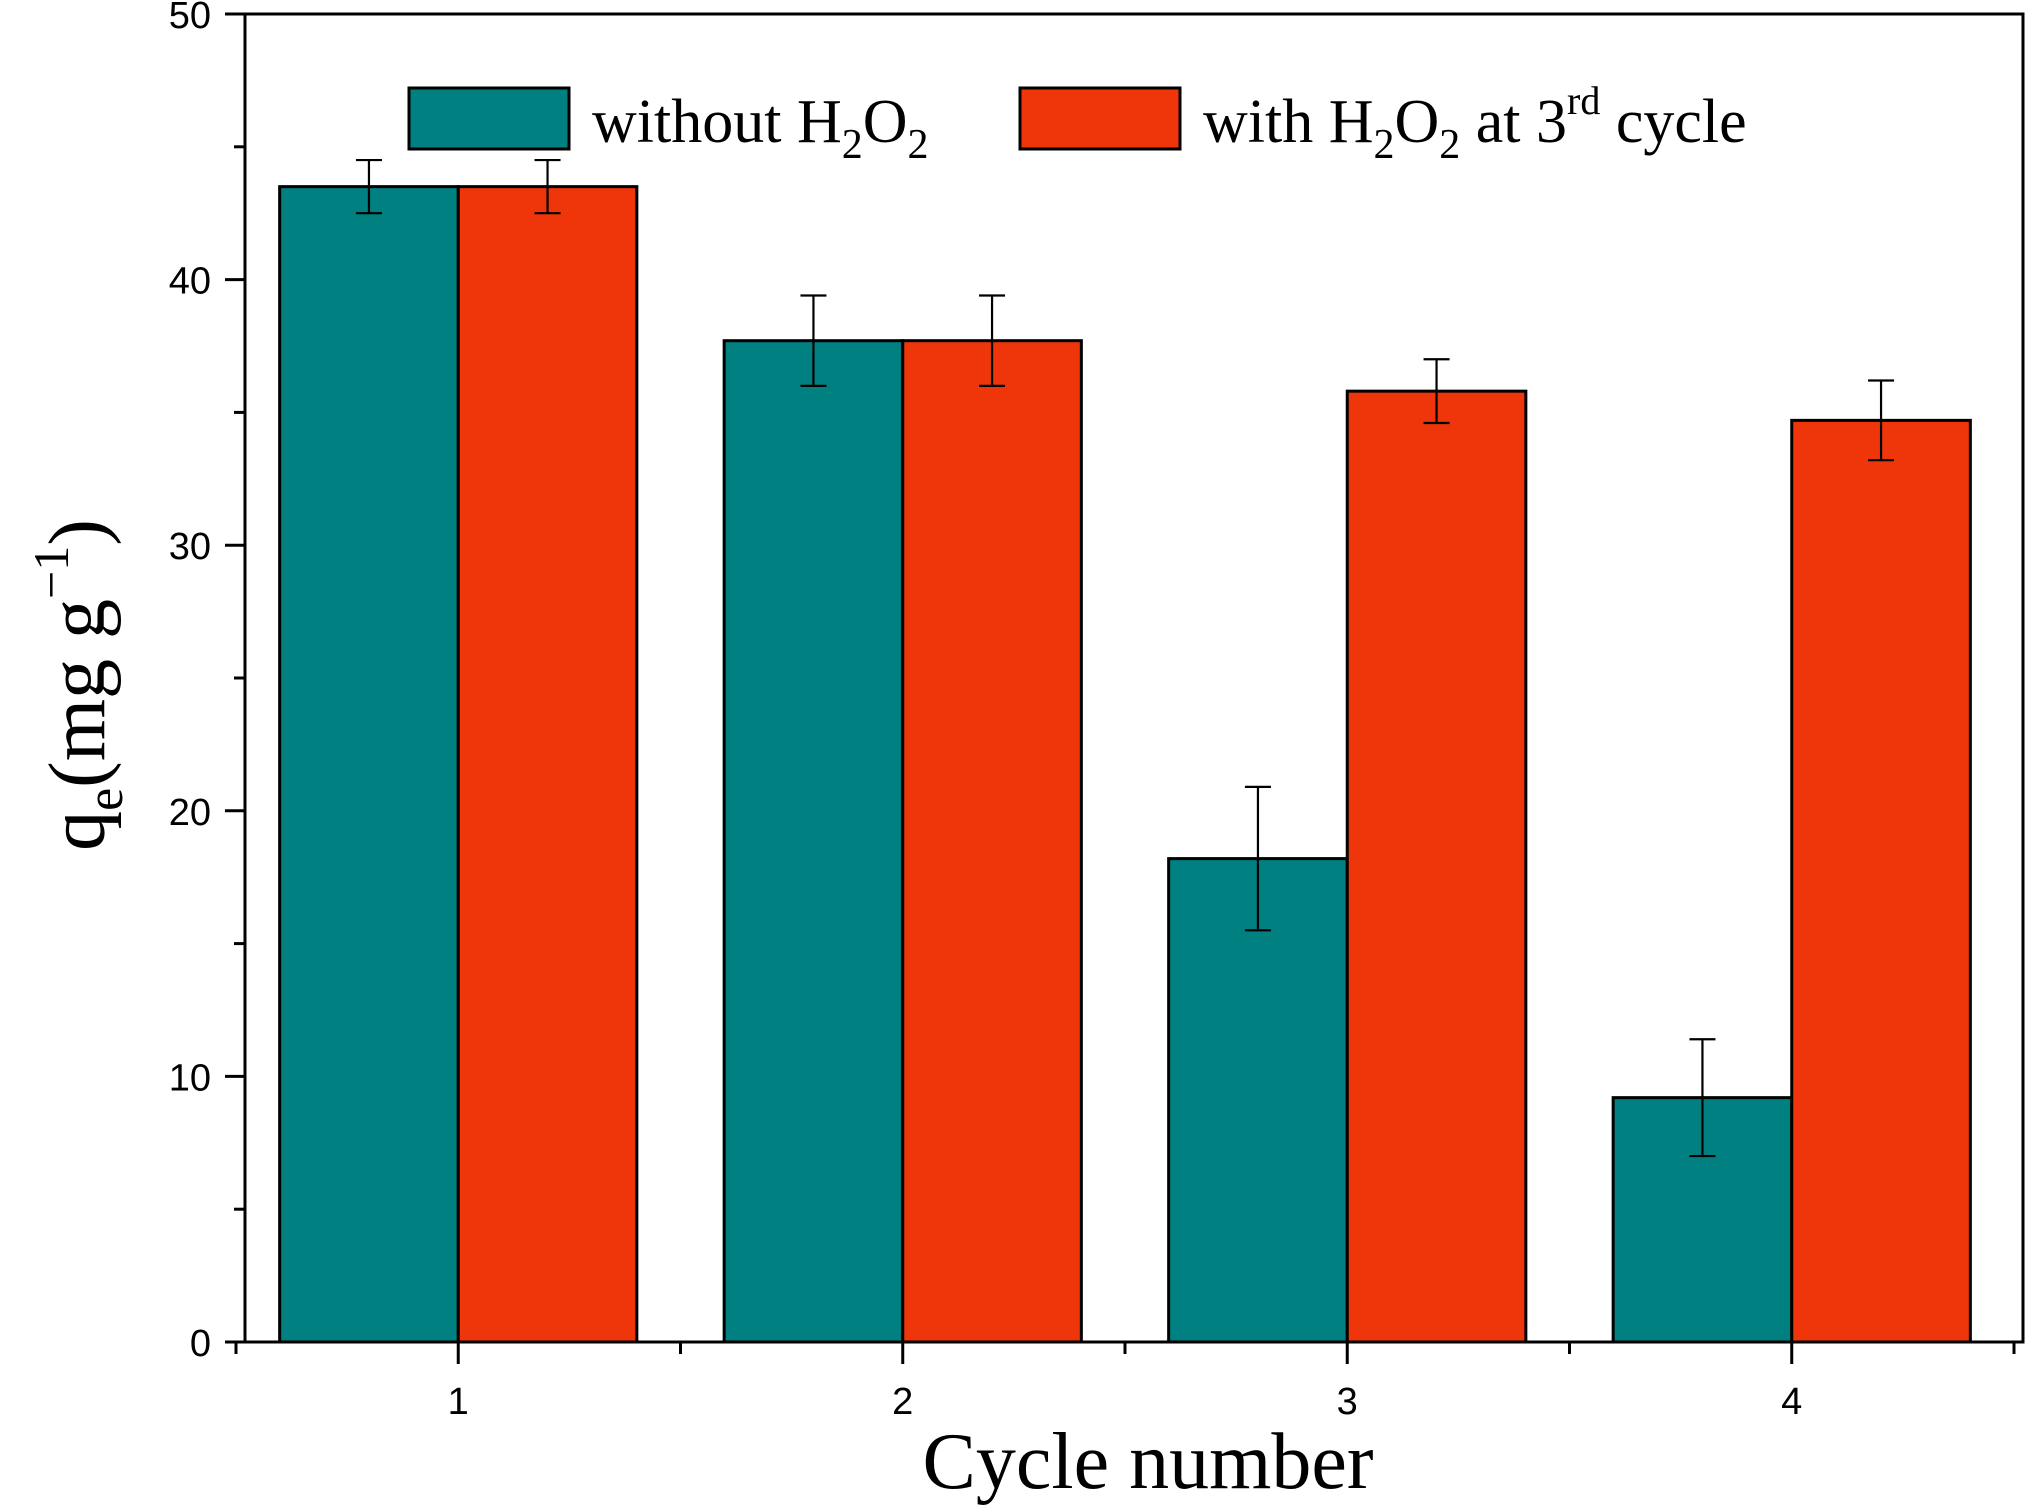  Describe the element at coordinates (190, 18) in the screenshot. I see `y-tick-label-50: 50` at that location.